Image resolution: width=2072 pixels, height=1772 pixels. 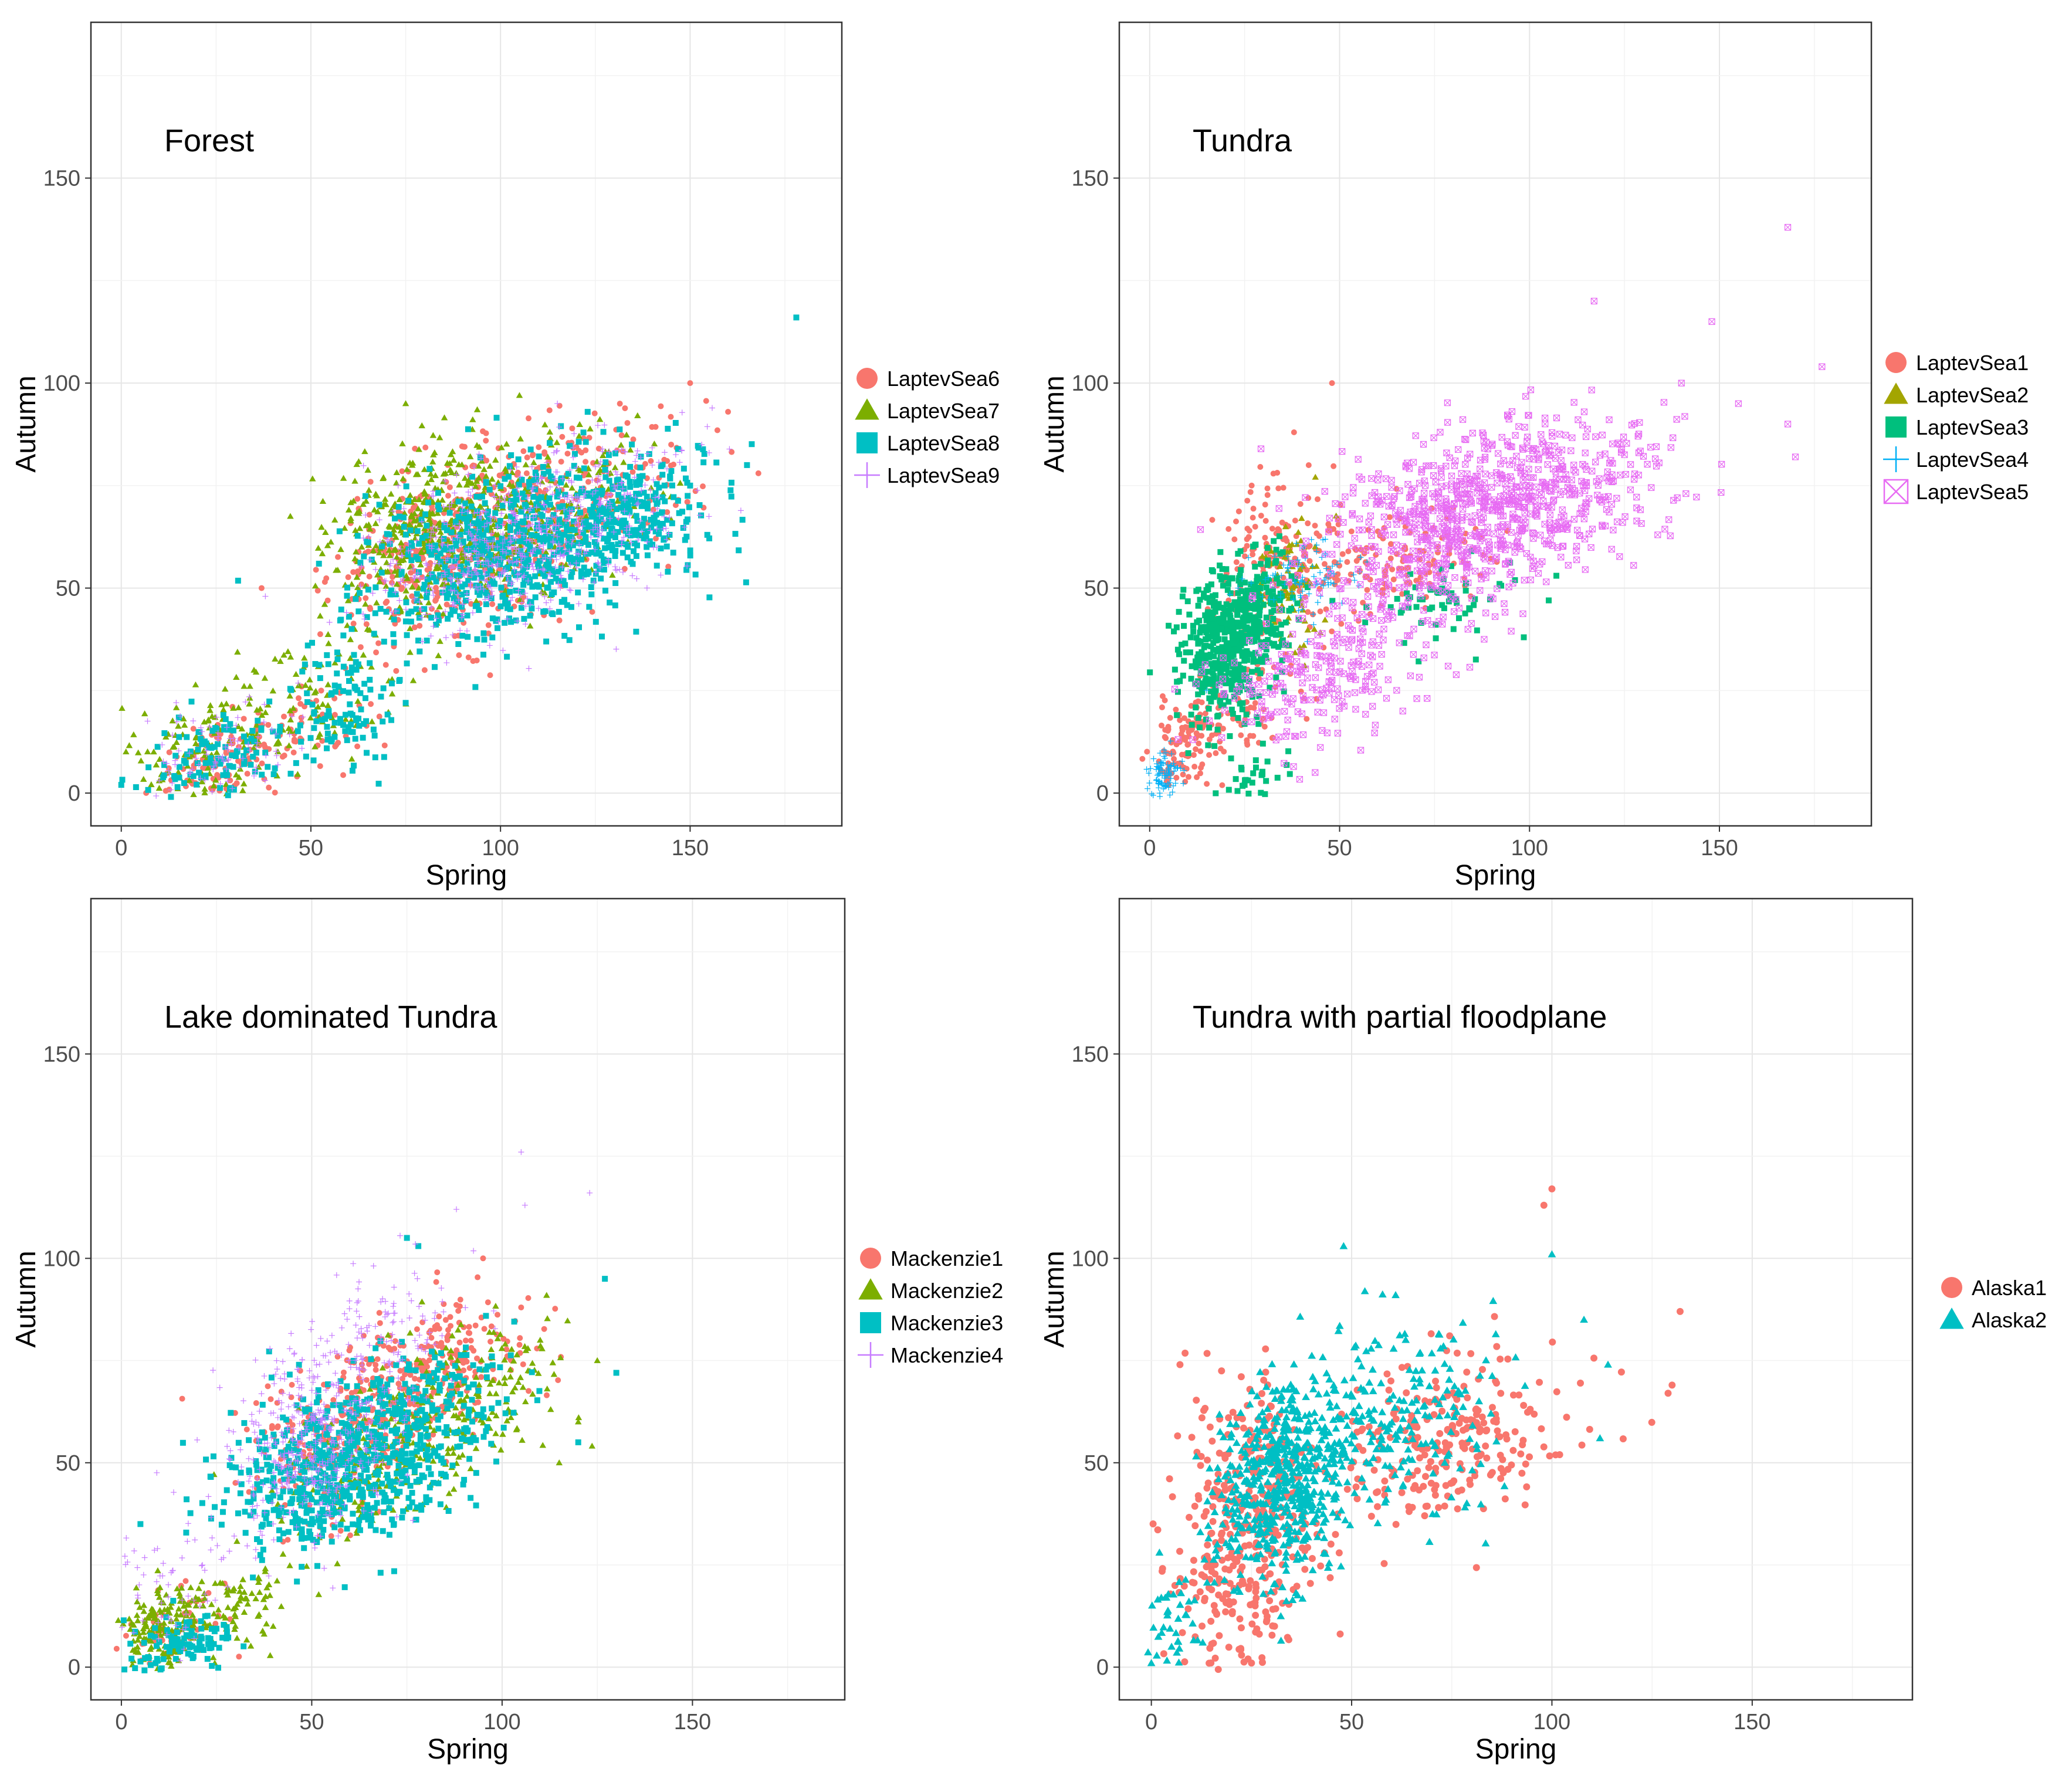 What do you see at coordinates (444, 600) in the screenshot?
I see `series-LaptevSea9` at bounding box center [444, 600].